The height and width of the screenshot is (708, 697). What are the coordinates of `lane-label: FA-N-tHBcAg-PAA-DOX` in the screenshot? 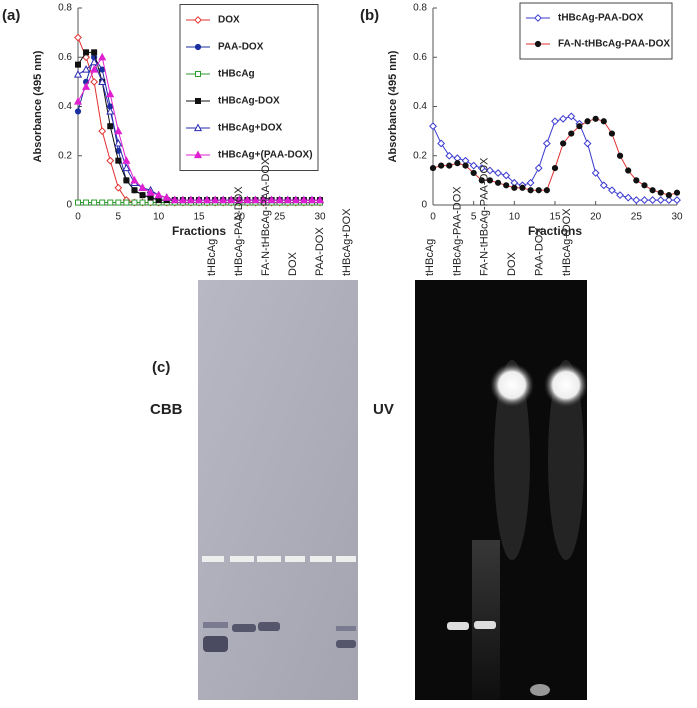 It's located at (266, 216).